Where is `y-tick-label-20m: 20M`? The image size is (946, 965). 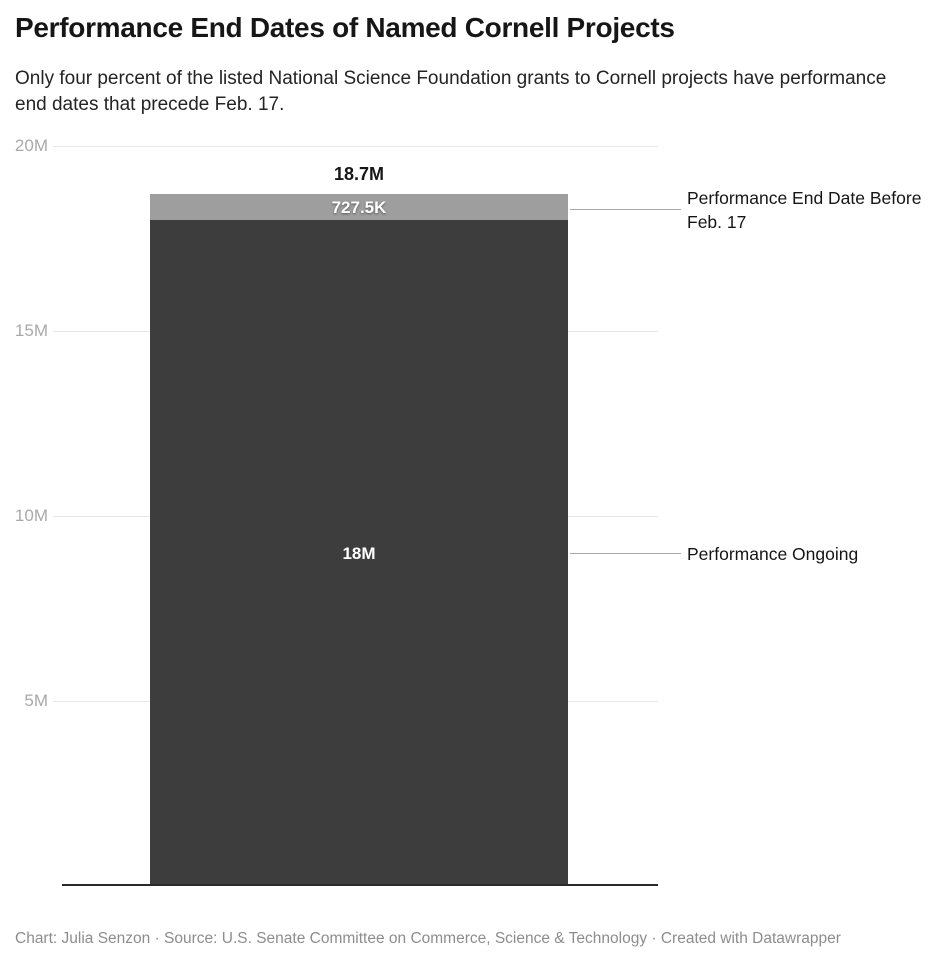 y-tick-label-20m: 20M is located at coordinates (31, 145).